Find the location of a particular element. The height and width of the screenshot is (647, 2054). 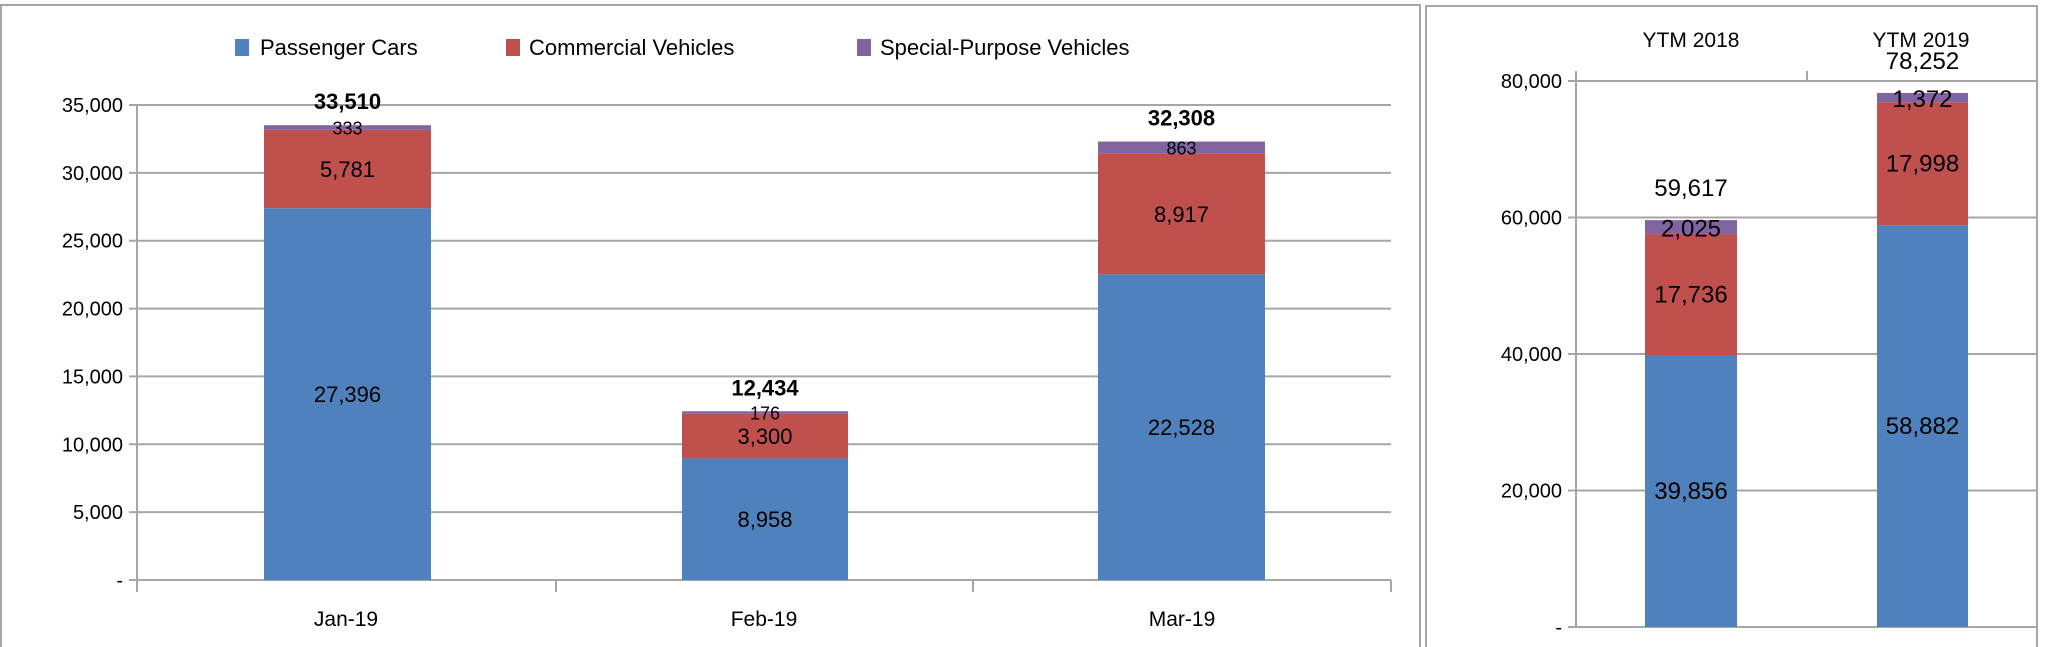

y-tick-label: 30,000 is located at coordinates (92, 174).